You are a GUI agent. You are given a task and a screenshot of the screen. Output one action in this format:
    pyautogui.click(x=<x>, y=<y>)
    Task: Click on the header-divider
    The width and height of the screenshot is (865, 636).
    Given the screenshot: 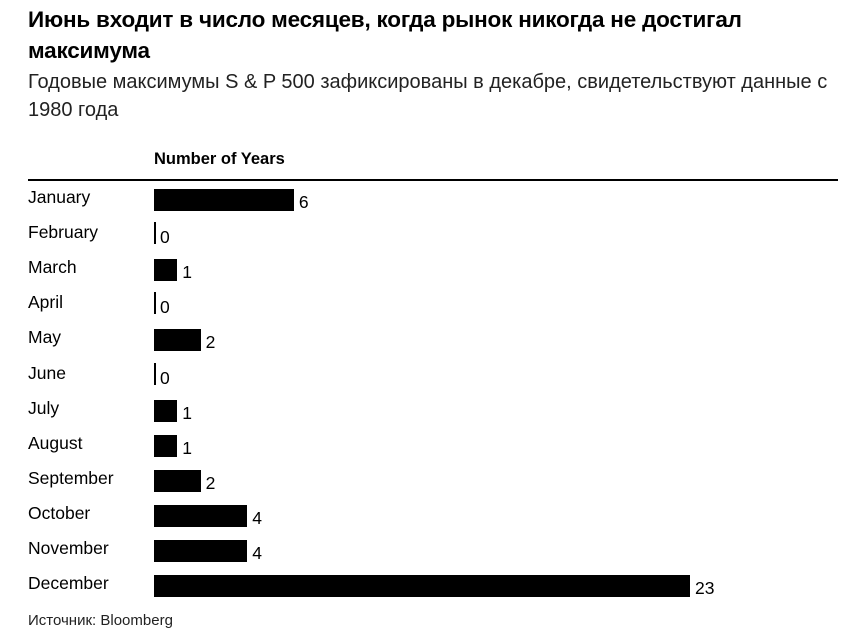 What is the action you would take?
    pyautogui.click(x=433, y=180)
    